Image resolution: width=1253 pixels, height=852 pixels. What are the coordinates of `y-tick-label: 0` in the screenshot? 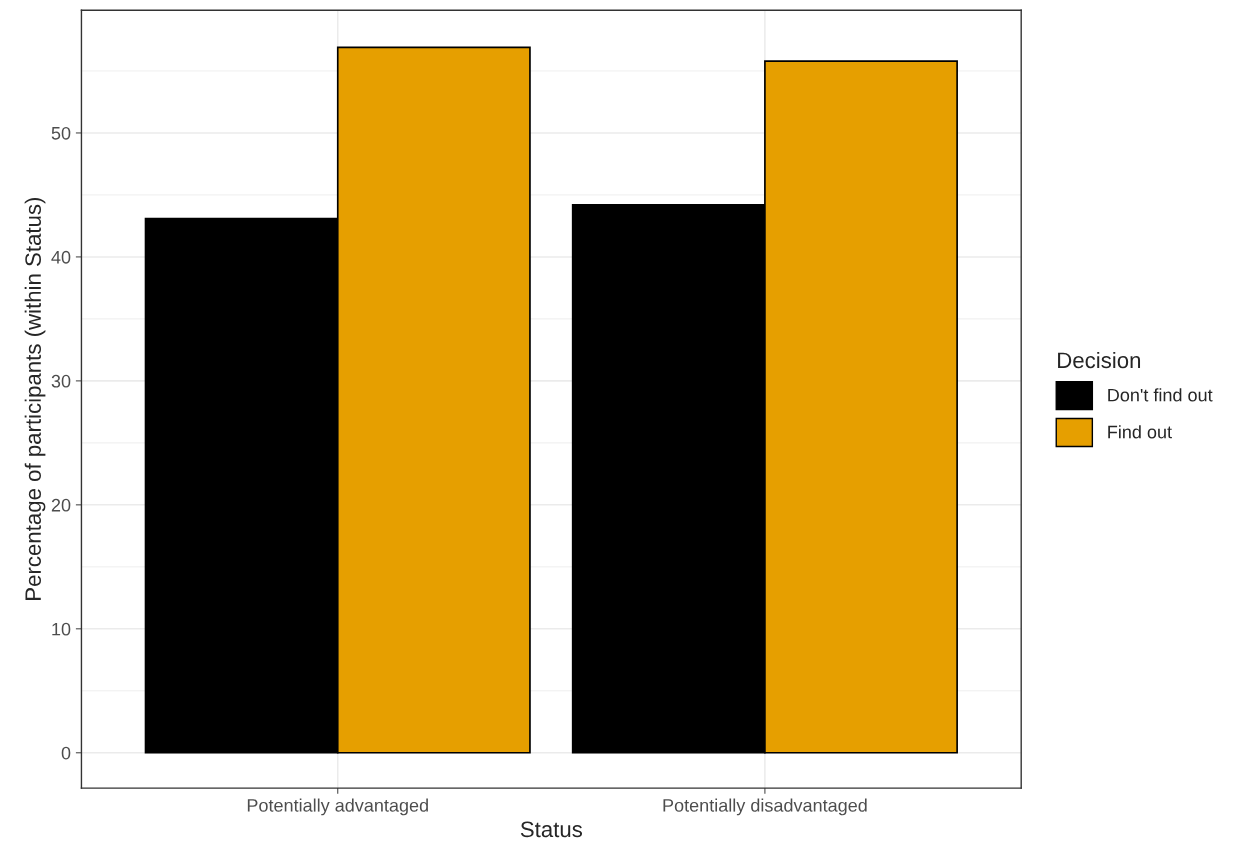 It's located at (66, 753).